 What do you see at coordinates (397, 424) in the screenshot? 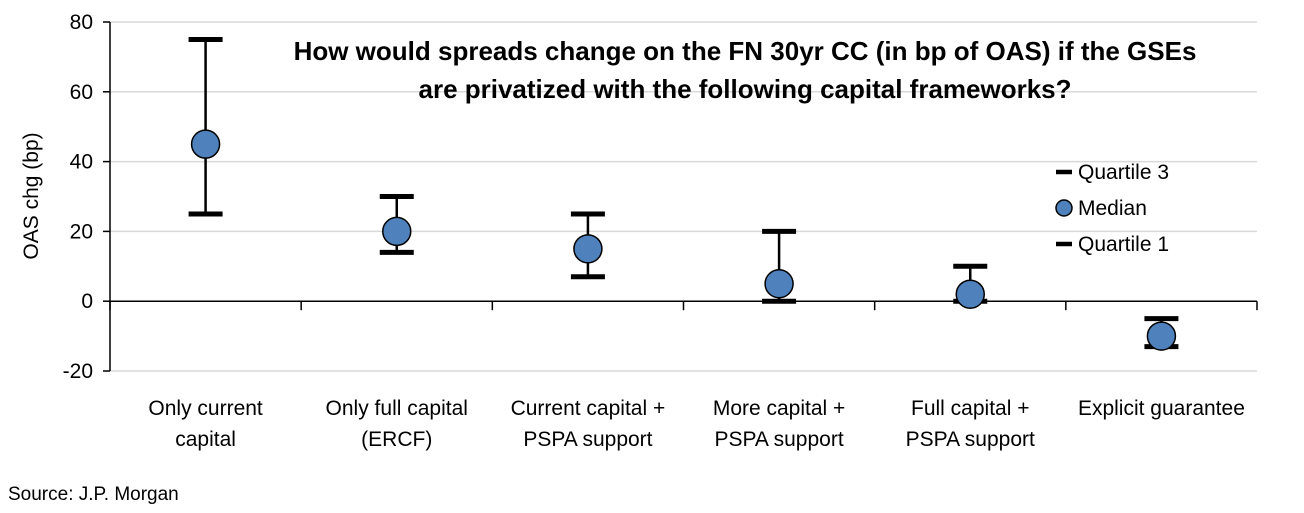
I see `x-category-label: Only full capital (ERCF)` at bounding box center [397, 424].